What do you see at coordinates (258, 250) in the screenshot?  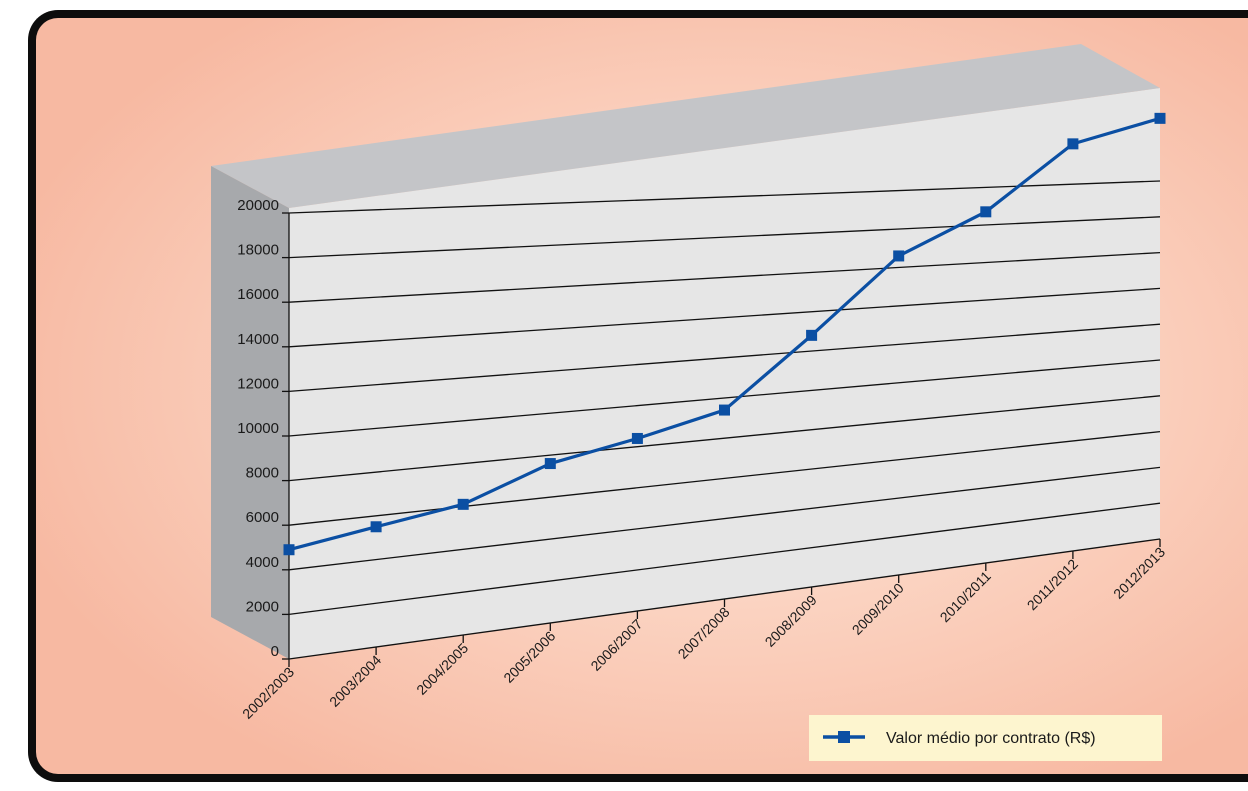 I see `y-tick-label: 18000` at bounding box center [258, 250].